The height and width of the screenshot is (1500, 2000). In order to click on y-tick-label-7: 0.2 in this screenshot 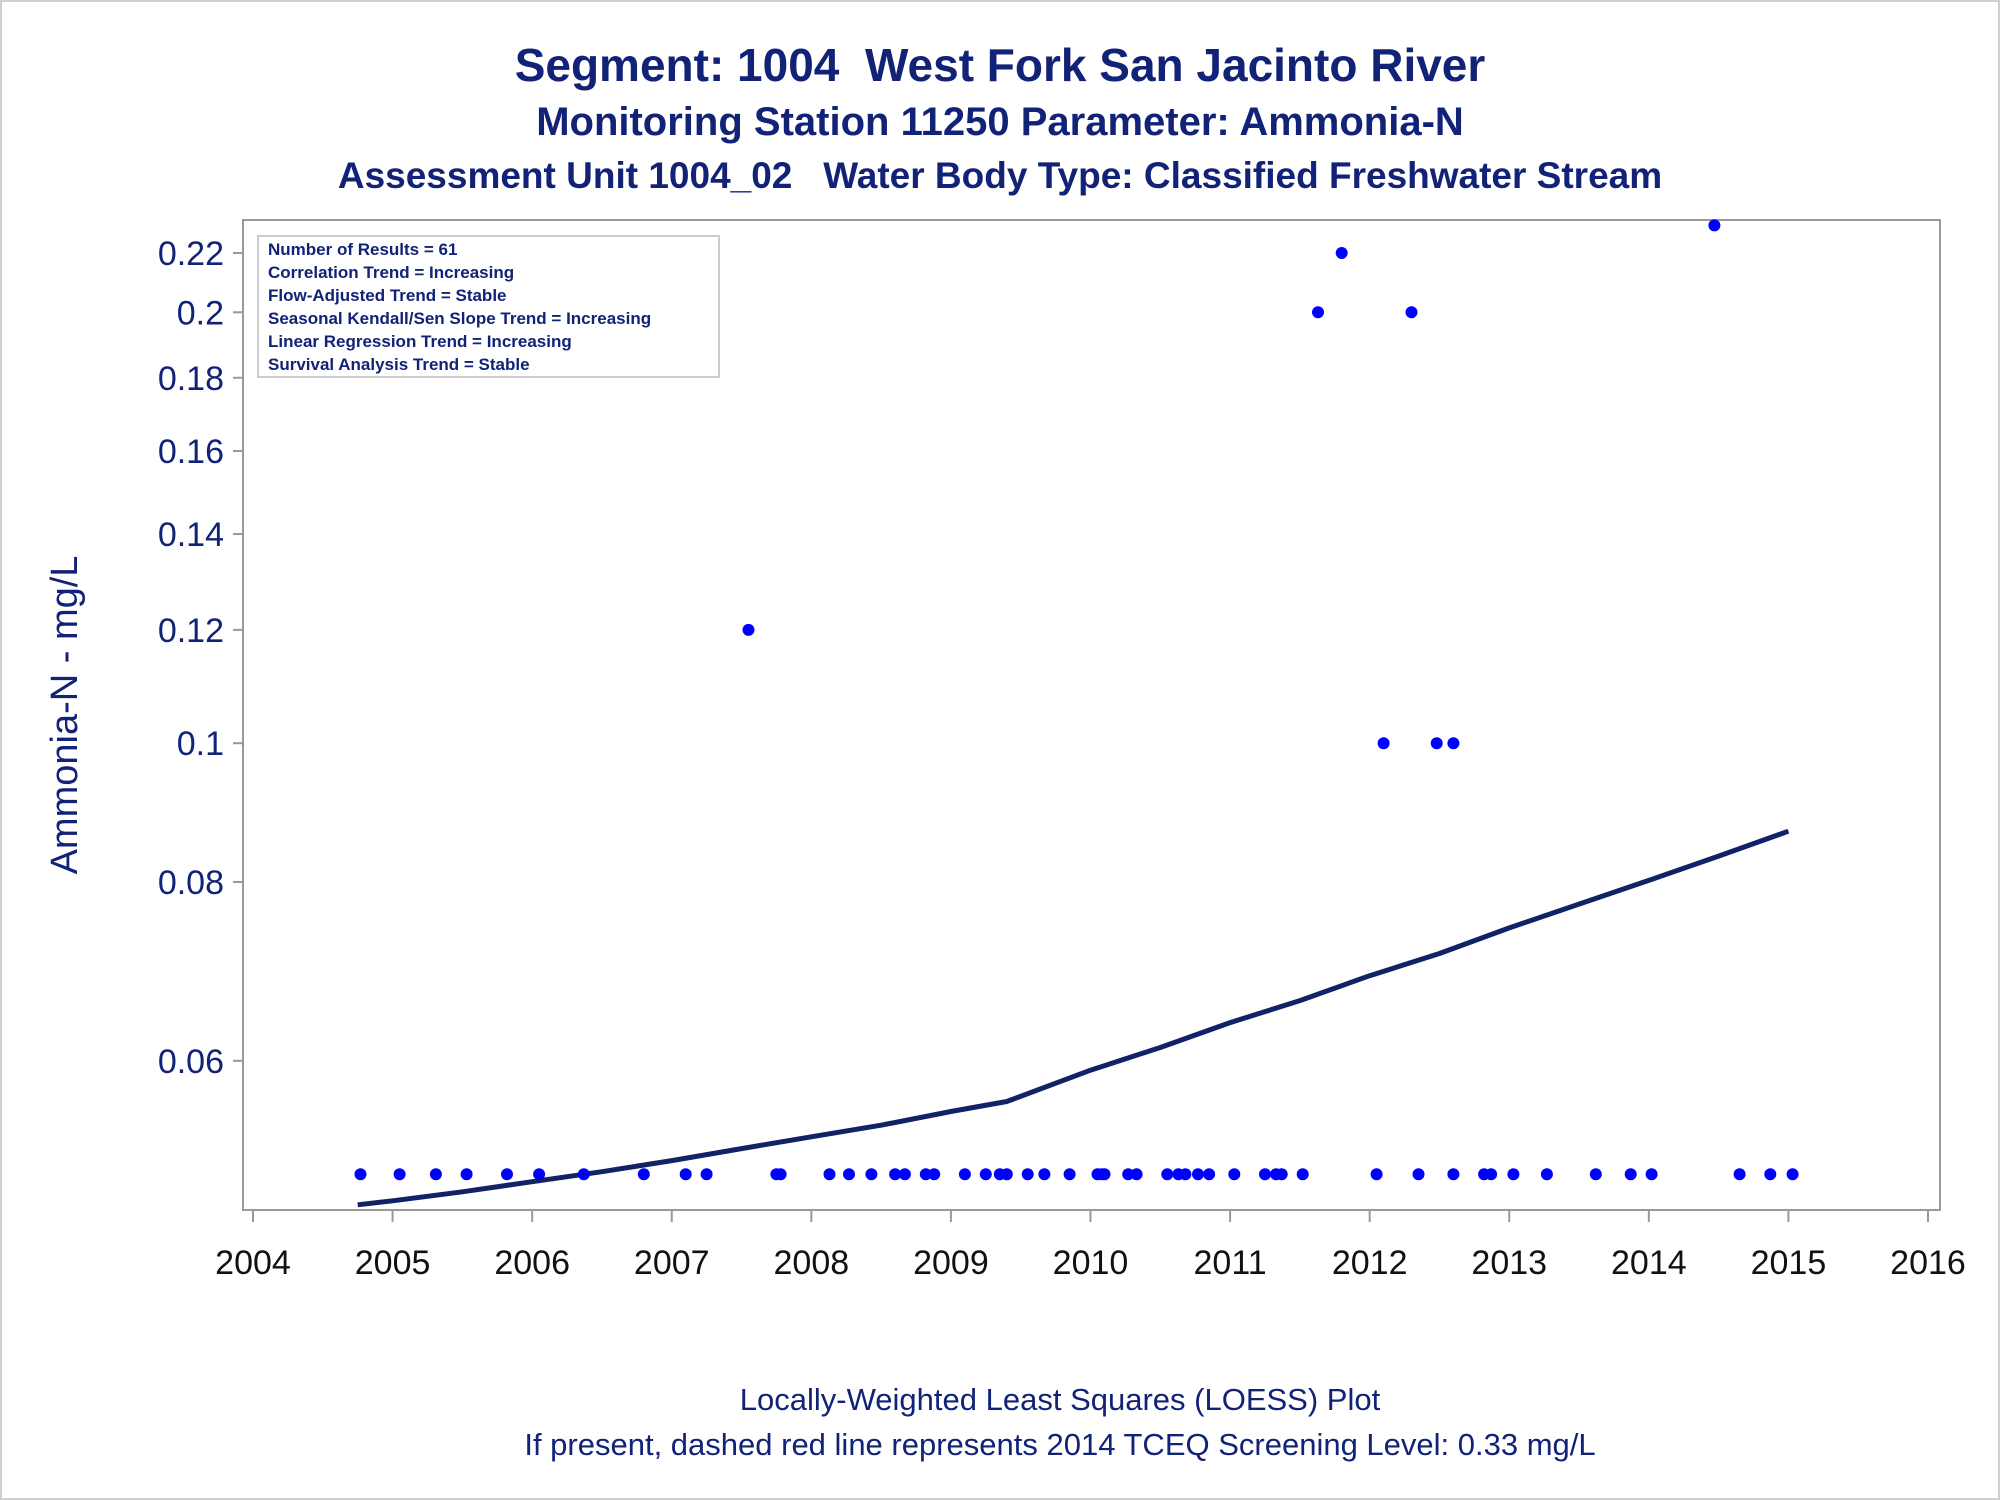, I will do `click(200, 313)`.